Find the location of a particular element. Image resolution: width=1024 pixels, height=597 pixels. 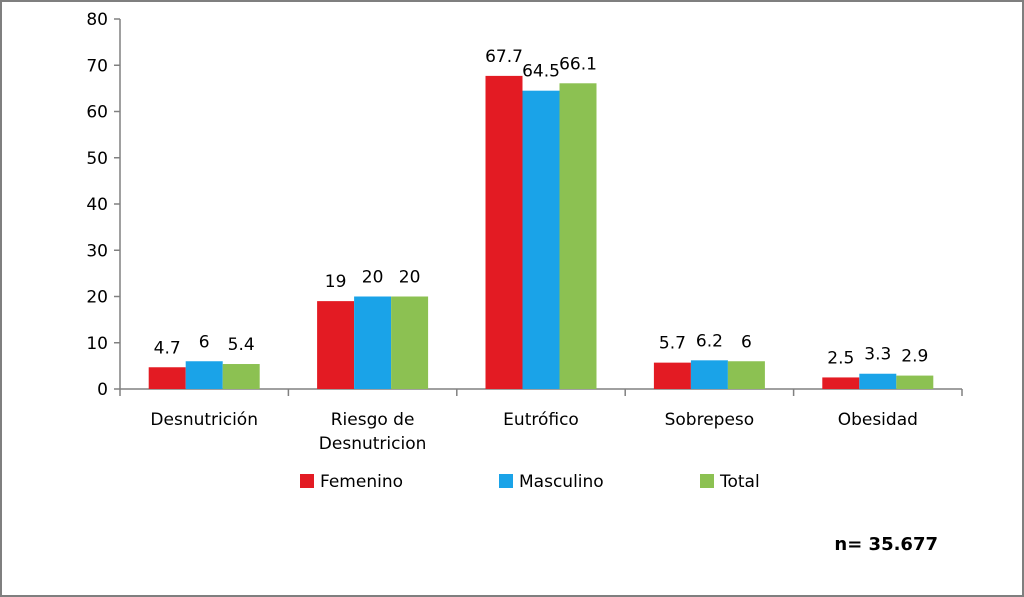

legend: Femenino Masculino Total is located at coordinates (530, 482).